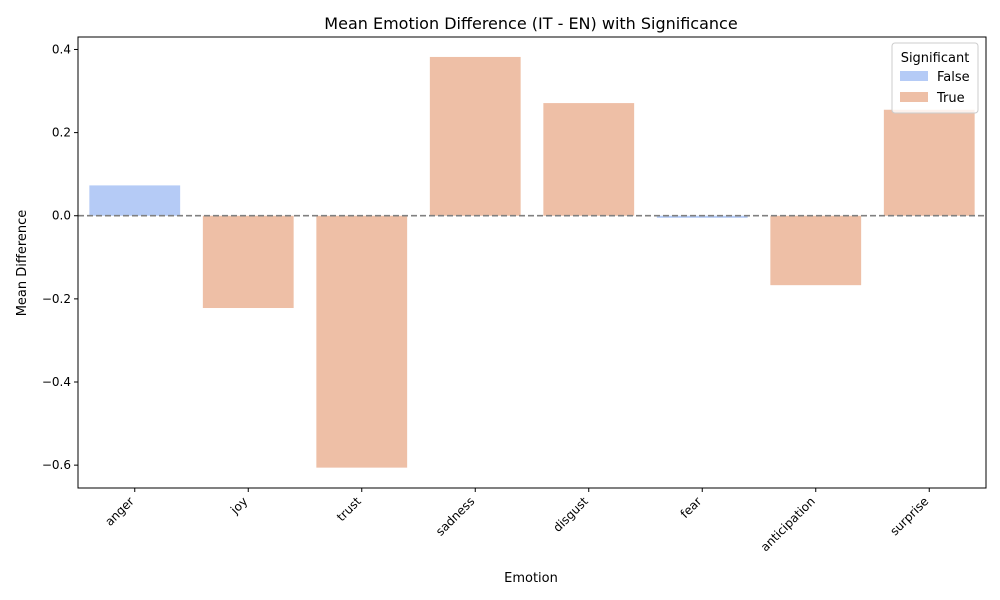 The height and width of the screenshot is (600, 1000). I want to click on bar-trust, so click(362, 341).